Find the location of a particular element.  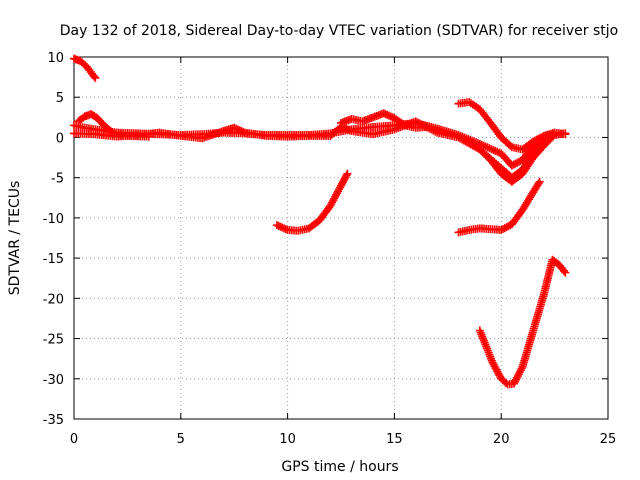

x-tick-label: 0 is located at coordinates (74, 439).